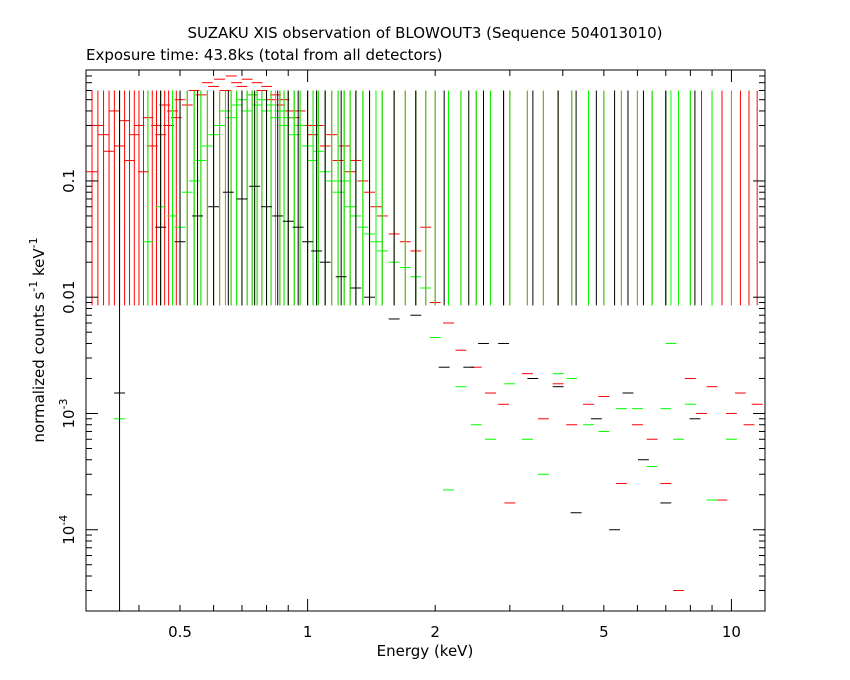 The width and height of the screenshot is (850, 680). I want to click on x-axis-label: Energy (keV), so click(425, 651).